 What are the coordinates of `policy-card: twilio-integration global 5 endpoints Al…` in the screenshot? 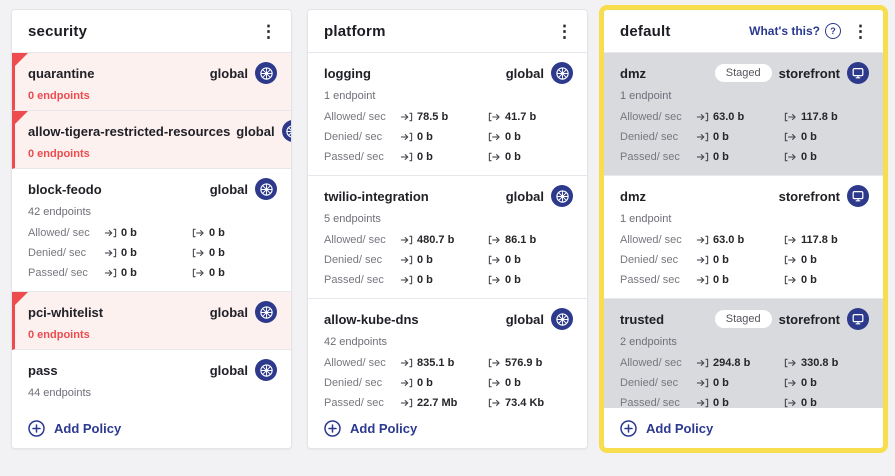 It's located at (447, 237).